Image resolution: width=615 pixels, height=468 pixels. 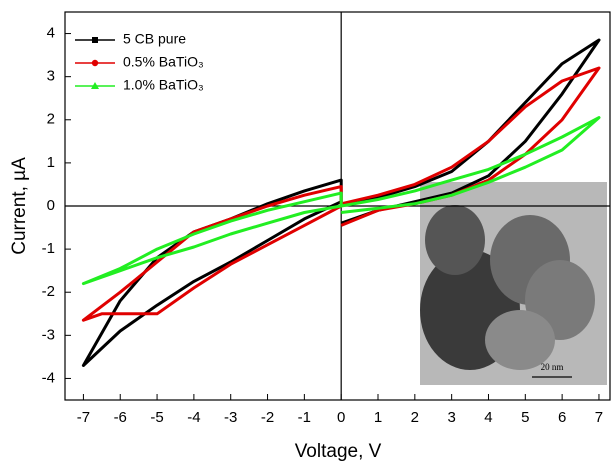 I want to click on y-tick-label: 1, so click(x=51, y=162).